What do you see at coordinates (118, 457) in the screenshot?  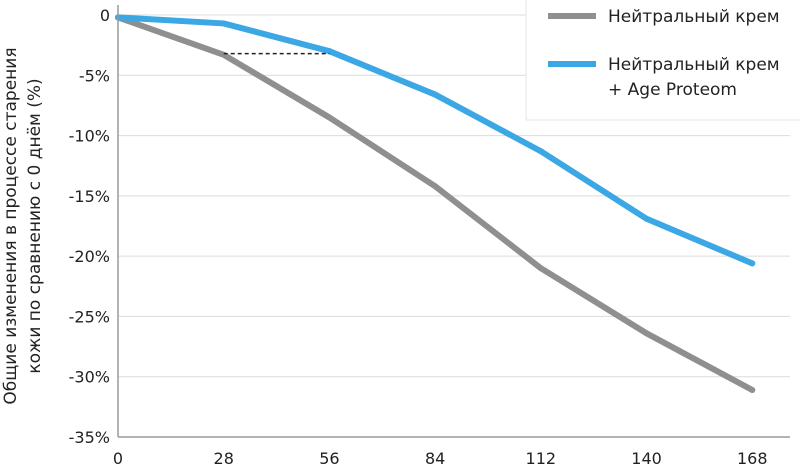 I see `x-tick-label-0: 0` at bounding box center [118, 457].